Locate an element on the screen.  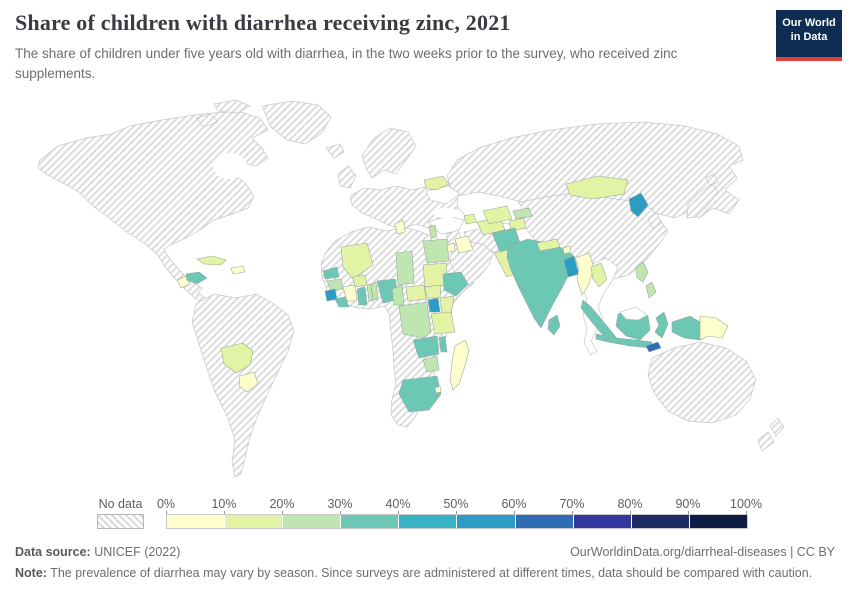
country-malaysia-north-borneo is located at coordinates (633, 313).